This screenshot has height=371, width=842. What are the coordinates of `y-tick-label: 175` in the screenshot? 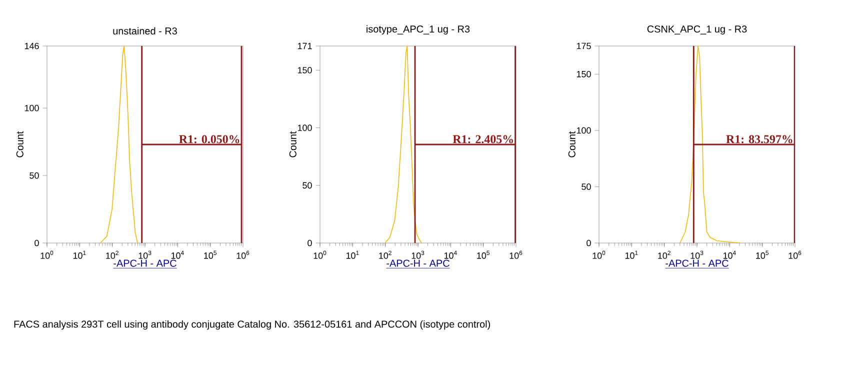 It's located at (583, 46).